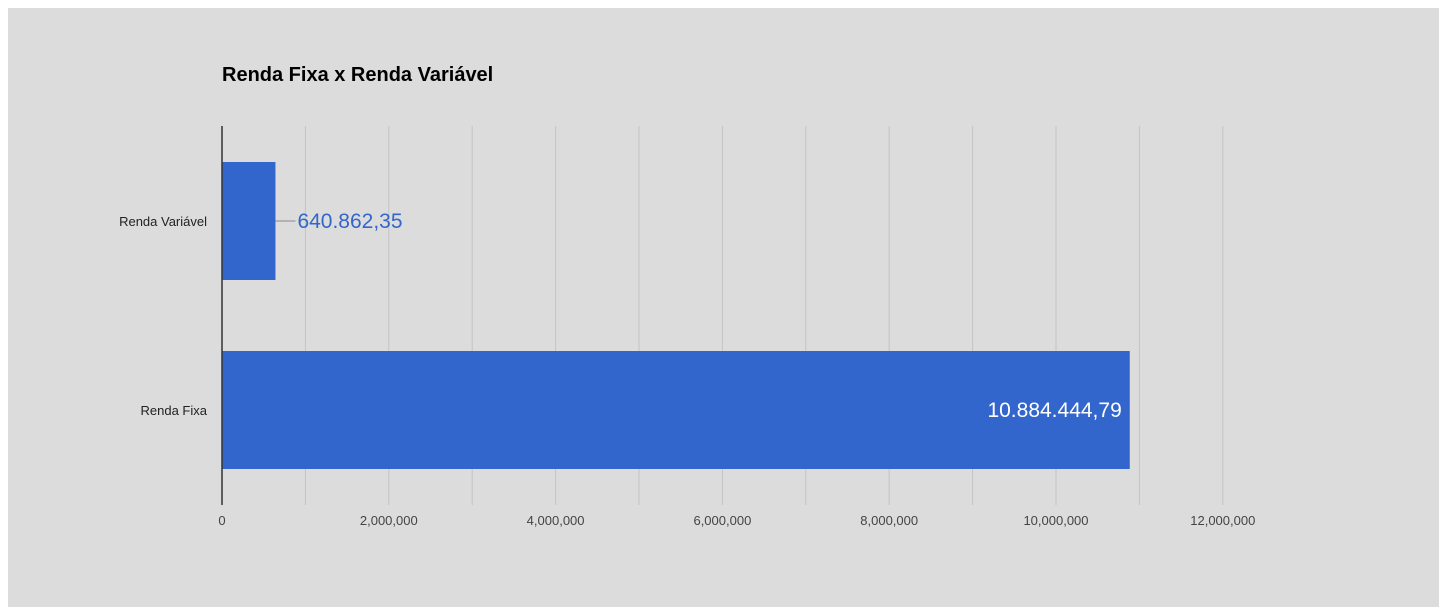 This screenshot has width=1447, height=615. I want to click on x-tick-label: 4,000,000, so click(556, 520).